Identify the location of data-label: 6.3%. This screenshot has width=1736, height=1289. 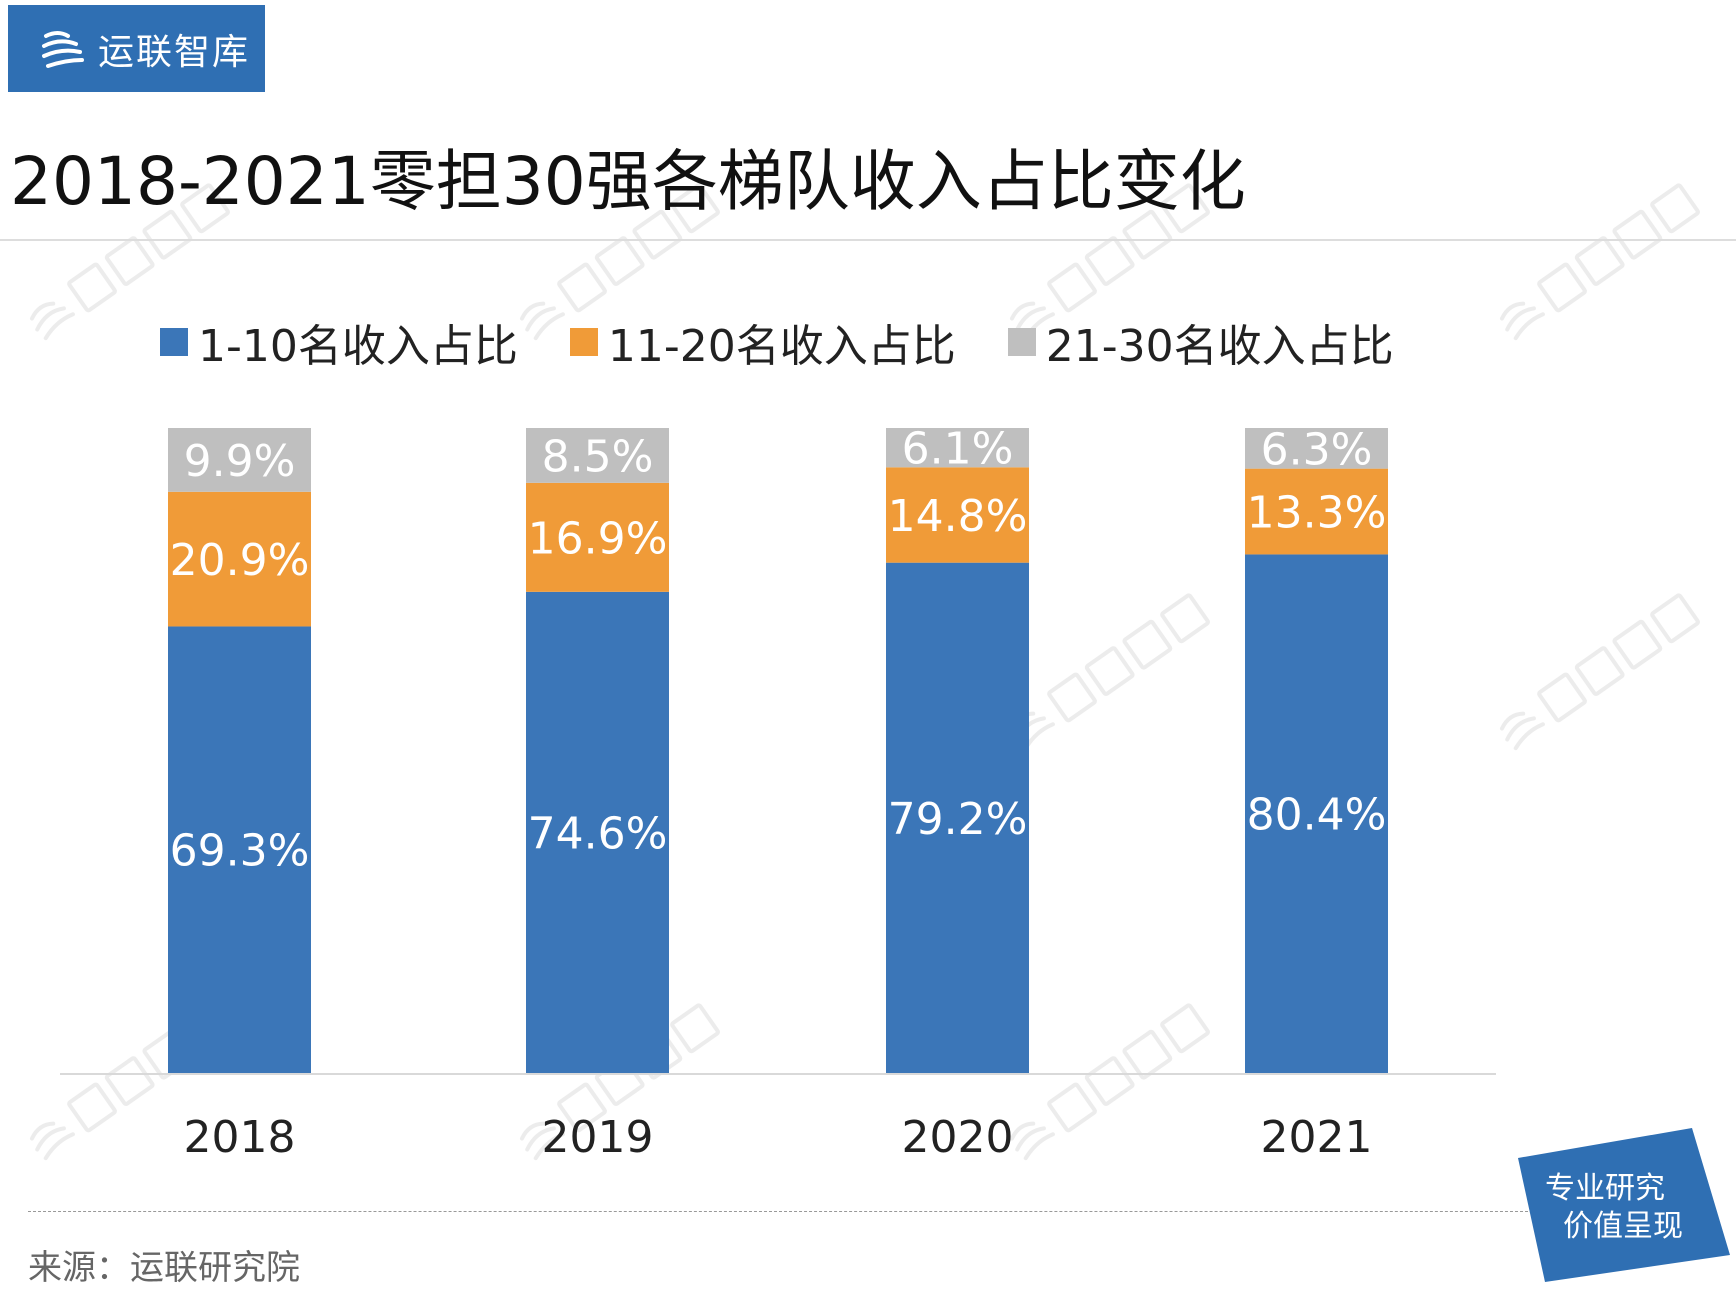
(1317, 449).